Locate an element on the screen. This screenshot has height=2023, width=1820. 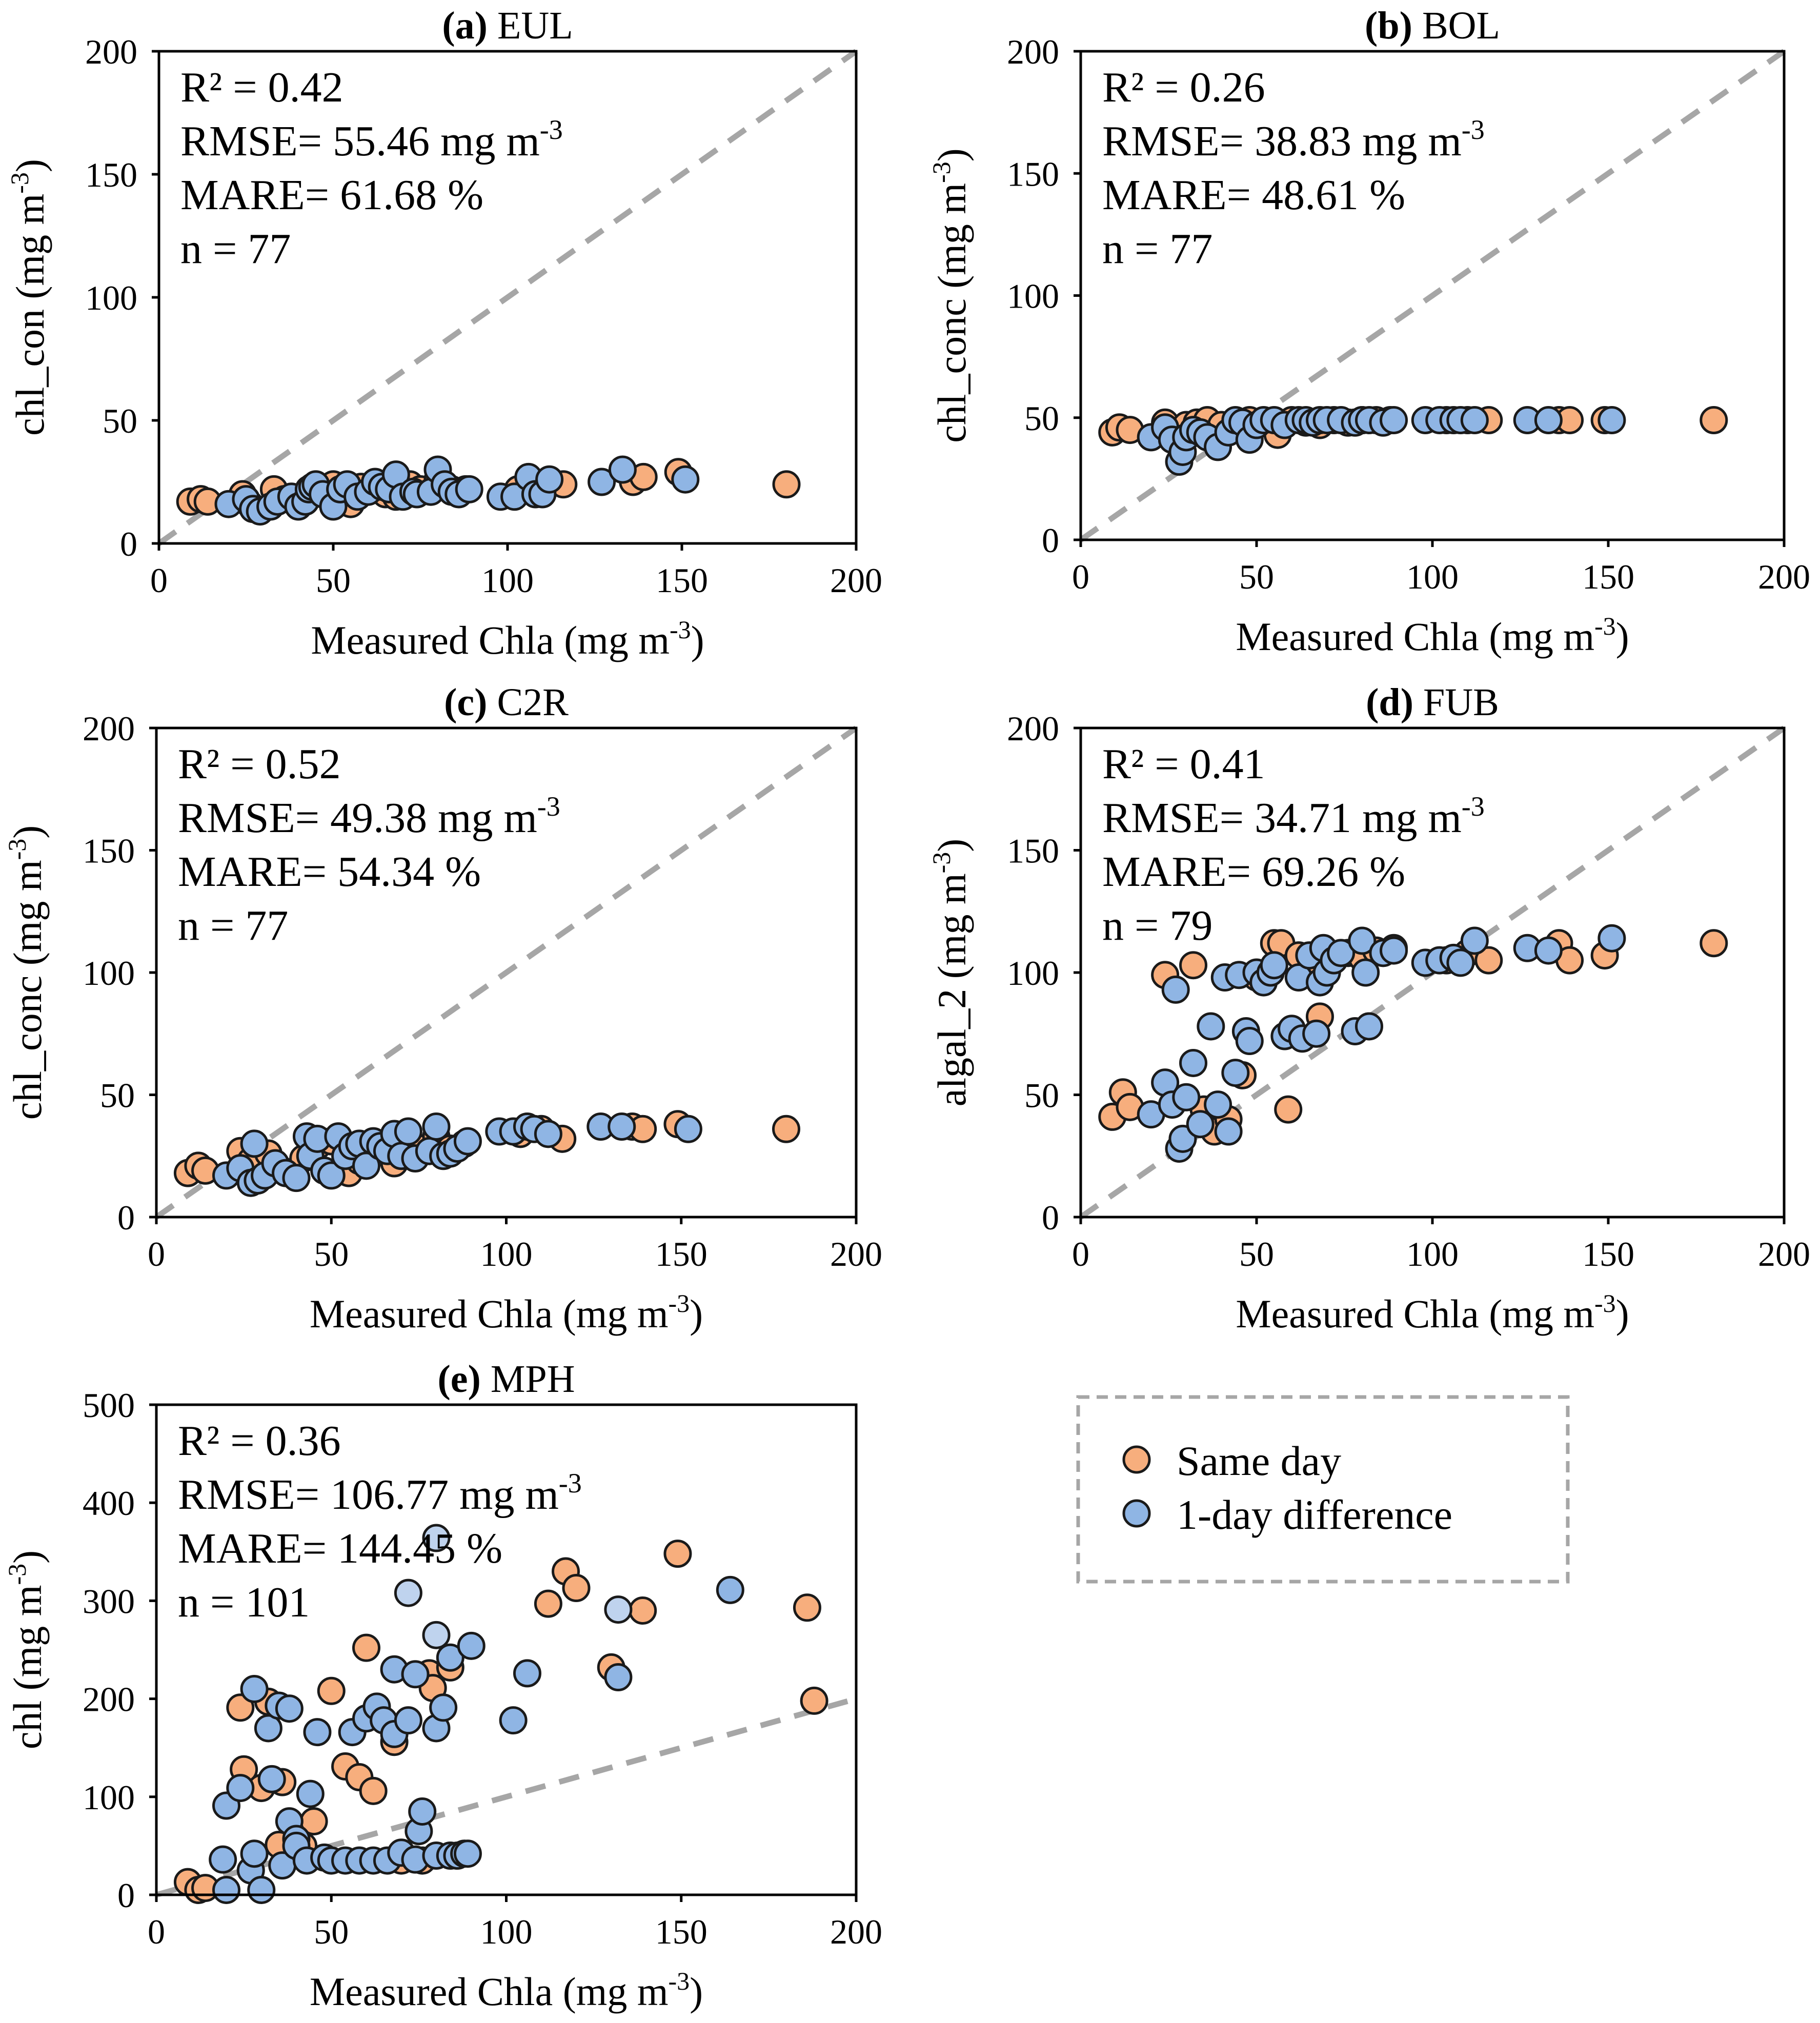
panel-title: (d) FUB is located at coordinates (1432, 702).